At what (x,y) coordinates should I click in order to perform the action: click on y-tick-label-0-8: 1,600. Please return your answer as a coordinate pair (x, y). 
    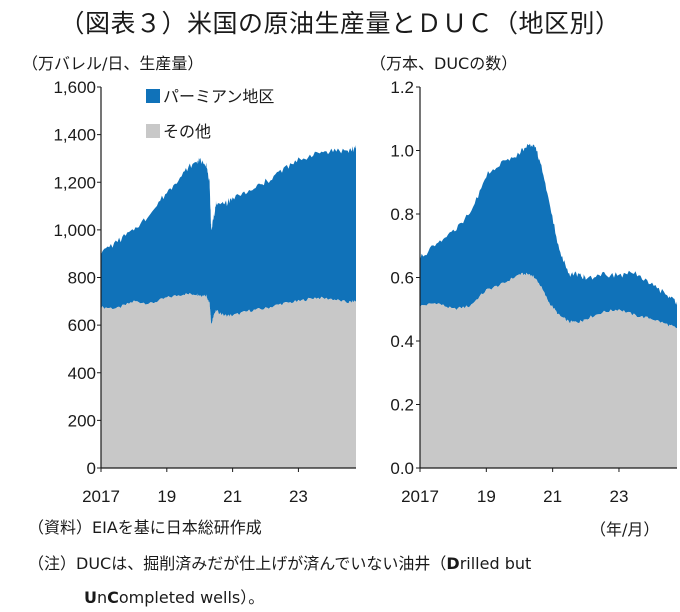
    Looking at the image, I should click on (74, 87).